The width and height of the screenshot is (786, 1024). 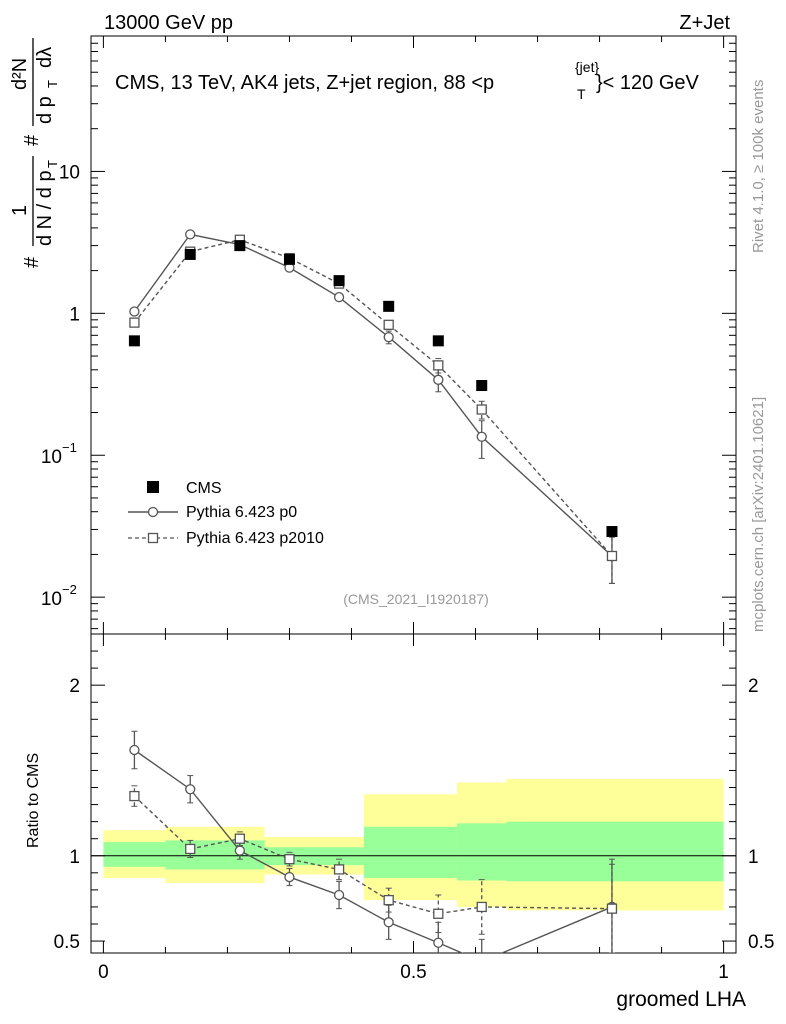 What do you see at coordinates (74, 686) in the screenshot?
I see `y-tick-label-ratio-left: 2` at bounding box center [74, 686].